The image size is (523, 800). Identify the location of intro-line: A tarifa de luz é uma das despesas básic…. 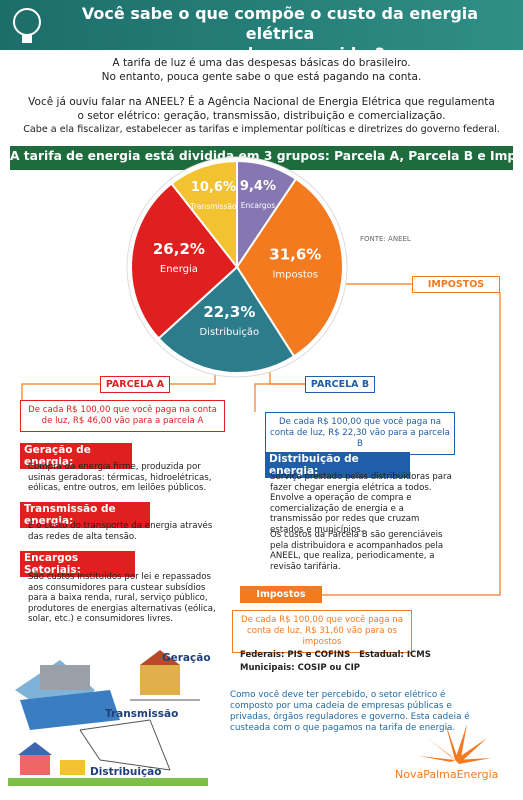
(261, 63).